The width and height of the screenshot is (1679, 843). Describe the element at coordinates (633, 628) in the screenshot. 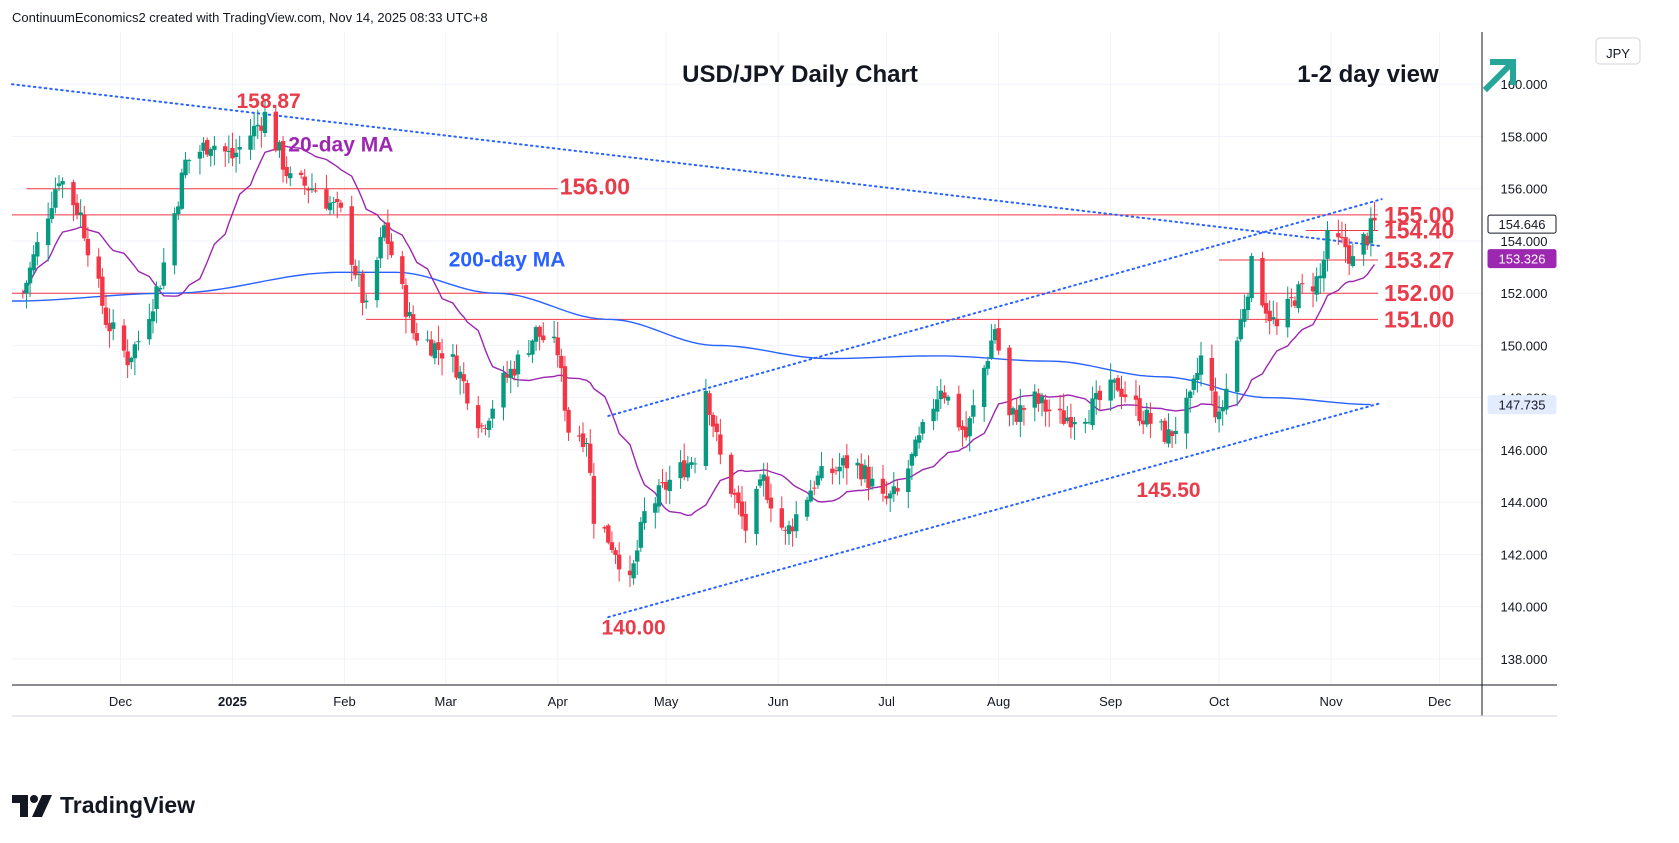

I see `chart-annotation: 140.00` at that location.